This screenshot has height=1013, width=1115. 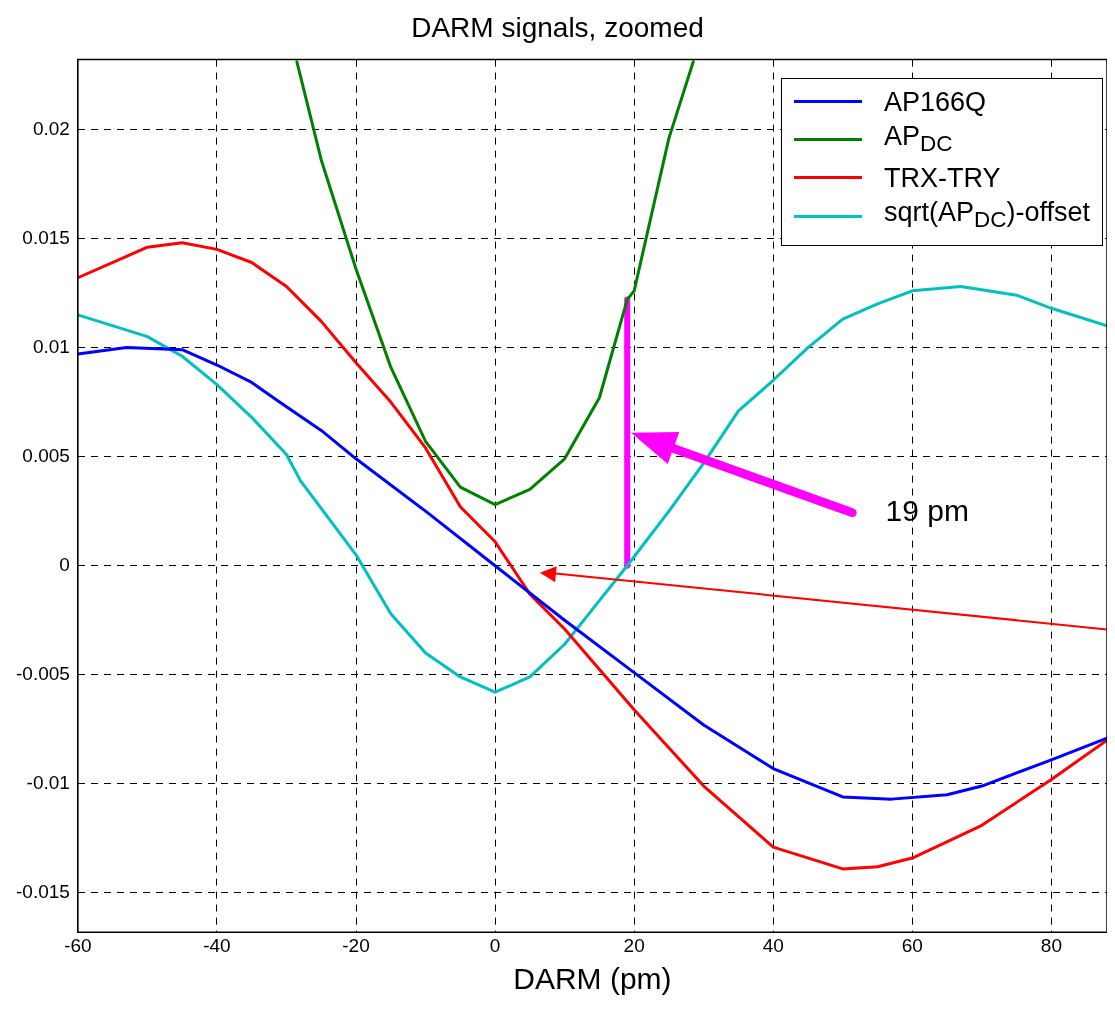 I want to click on legend-label: AP166Q, so click(x=935, y=102).